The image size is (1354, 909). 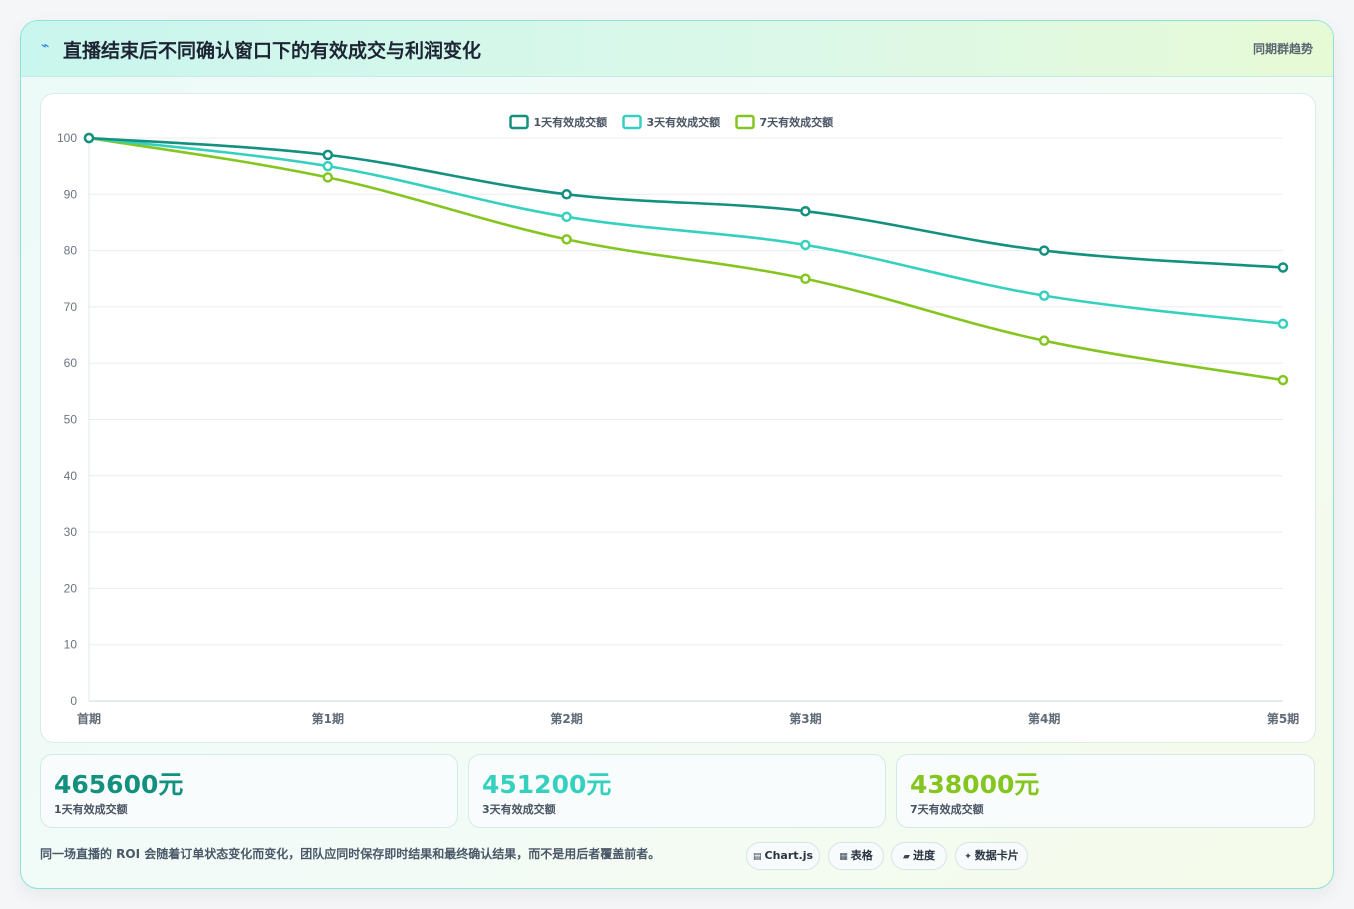 I want to click on y-tick-label: 90, so click(x=71, y=194).